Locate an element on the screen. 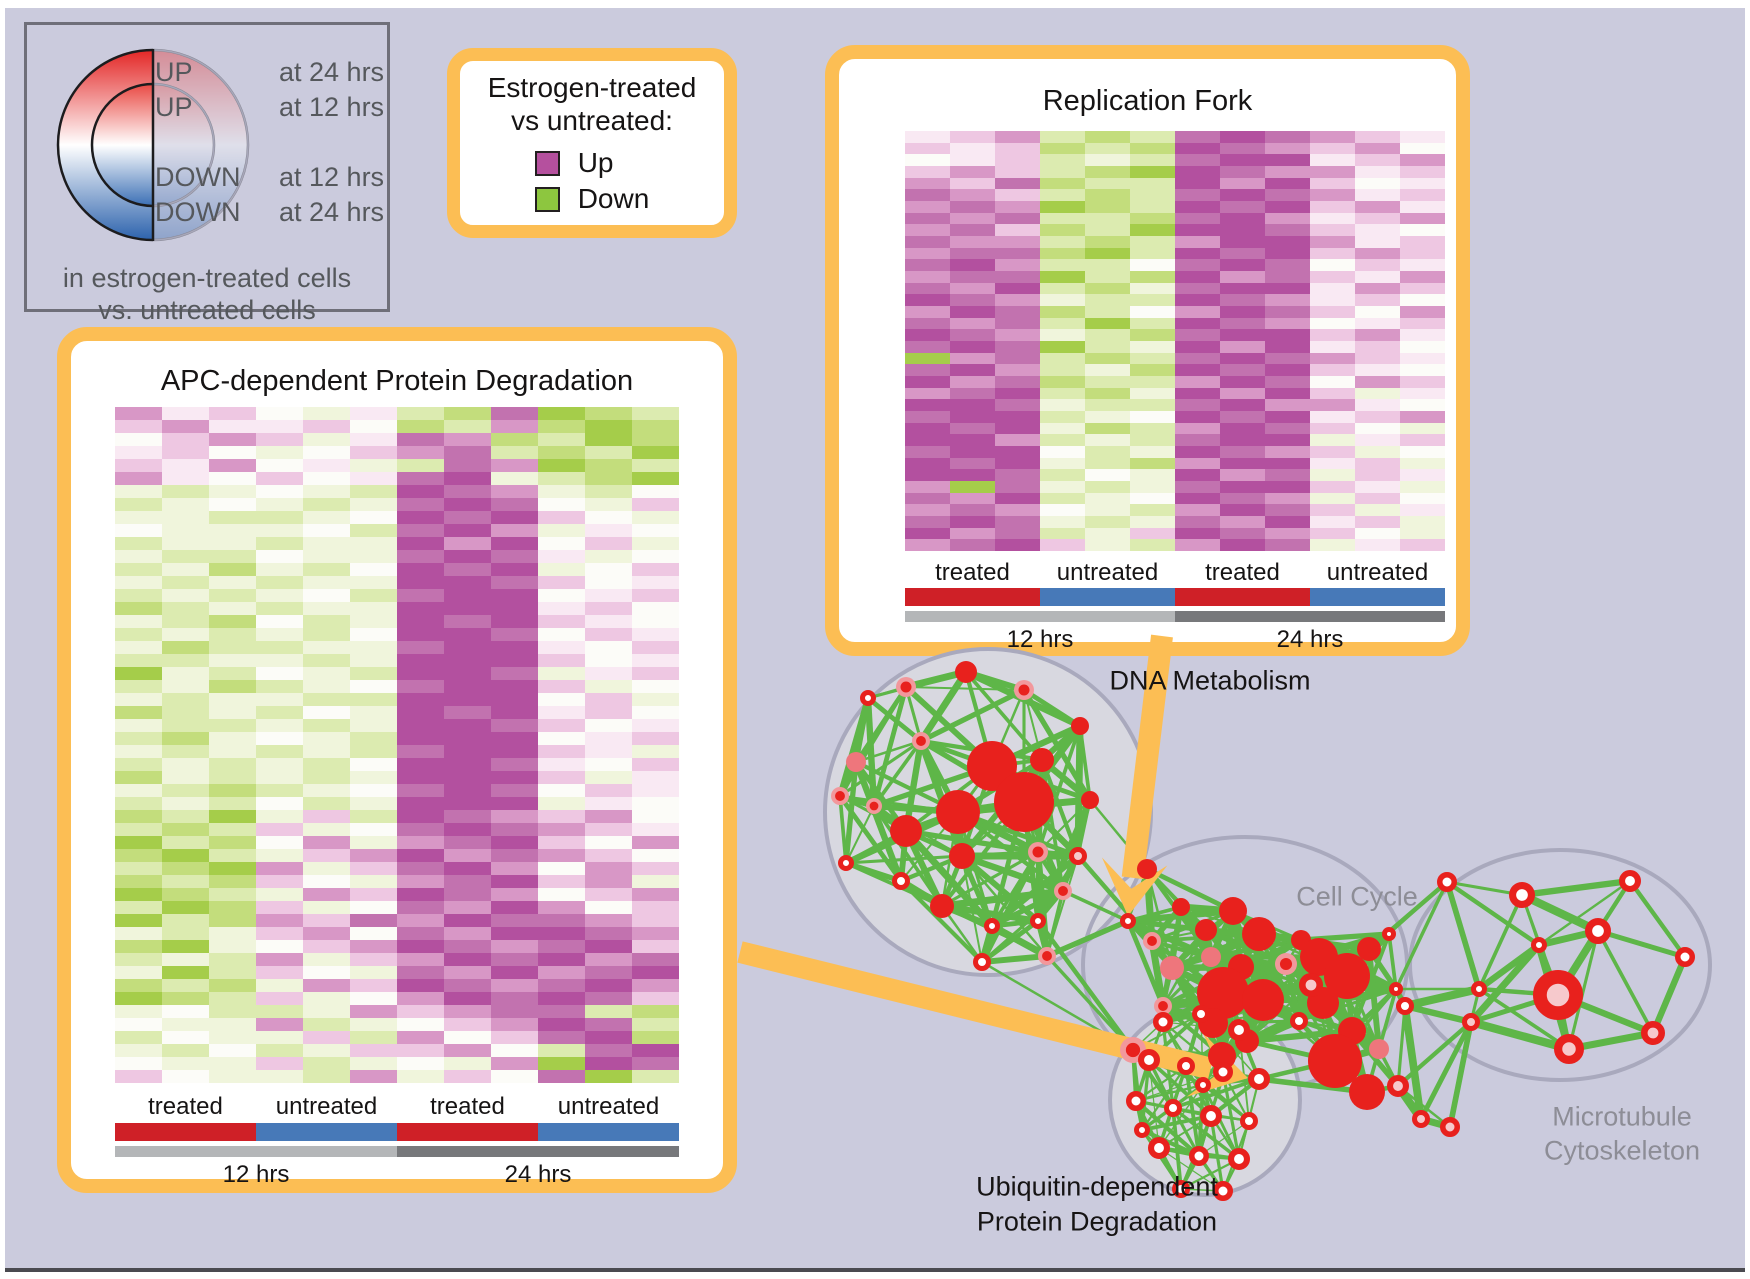 This screenshot has height=1279, width=1750. flow-arrow-head is located at coordinates (1217, 1064).